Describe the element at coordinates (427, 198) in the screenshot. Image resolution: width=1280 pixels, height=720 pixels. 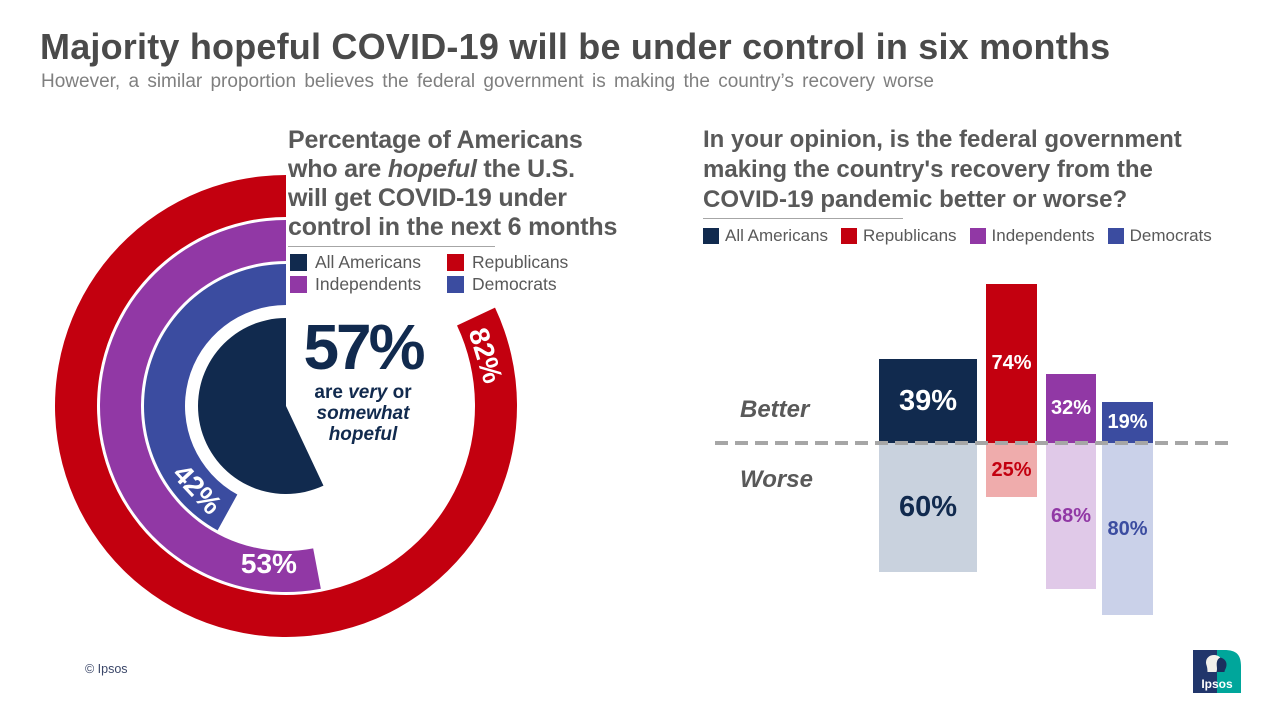
I see `title-line: will get COVID-19 under` at that location.